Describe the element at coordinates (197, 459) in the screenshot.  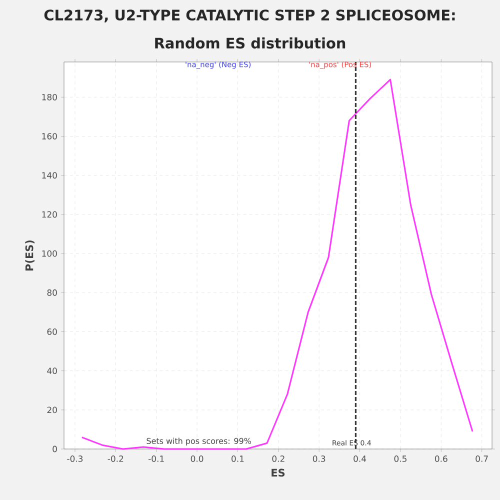
I see `x-tick-label: 0.0` at that location.